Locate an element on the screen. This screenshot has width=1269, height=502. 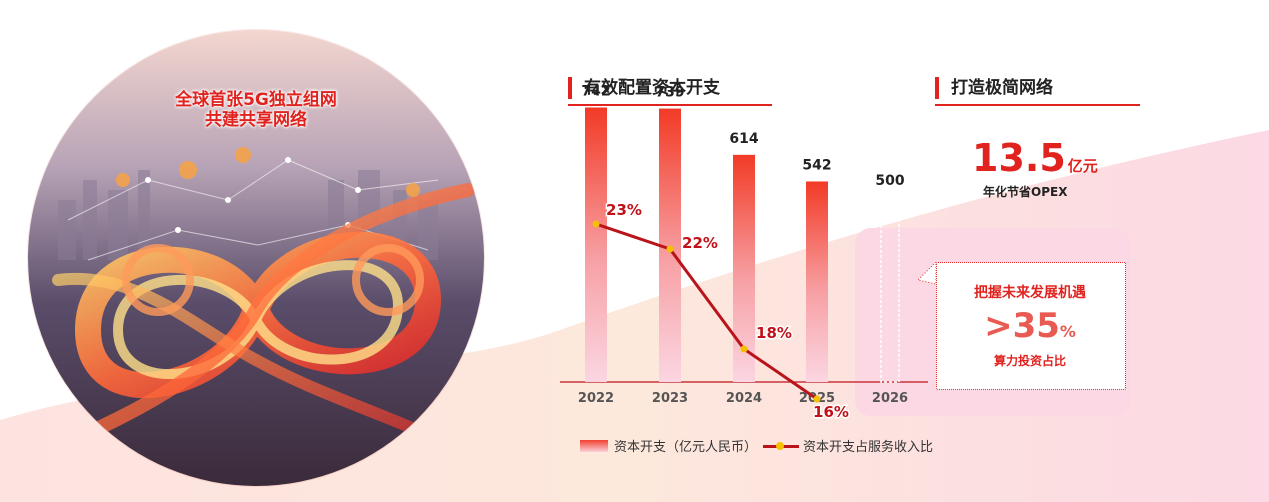
opex-savings-value: 13.5 亿元 is located at coordinates (1035, 162).